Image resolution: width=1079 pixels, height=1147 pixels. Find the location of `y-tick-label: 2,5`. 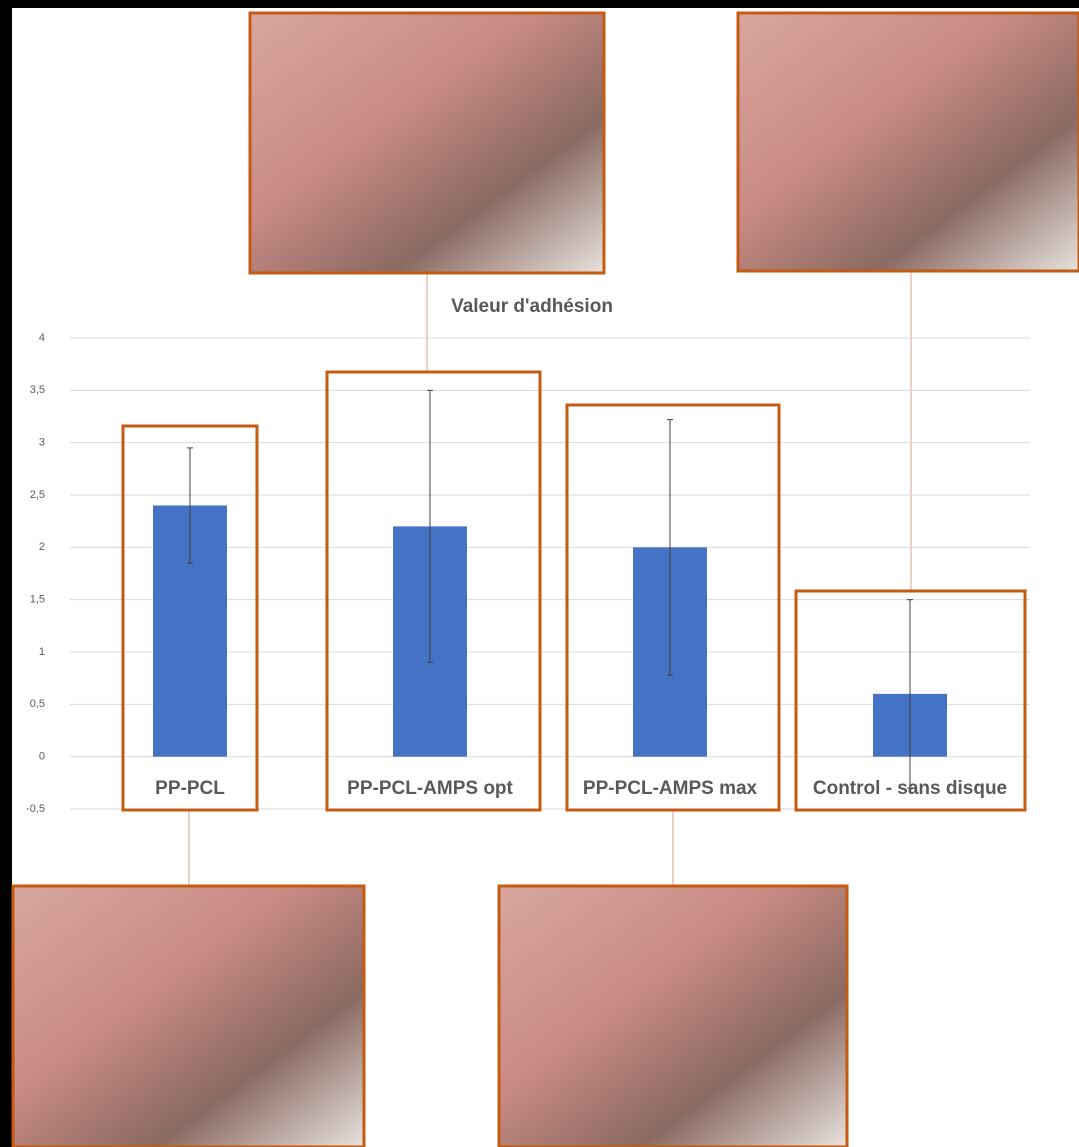

y-tick-label: 2,5 is located at coordinates (37, 495).